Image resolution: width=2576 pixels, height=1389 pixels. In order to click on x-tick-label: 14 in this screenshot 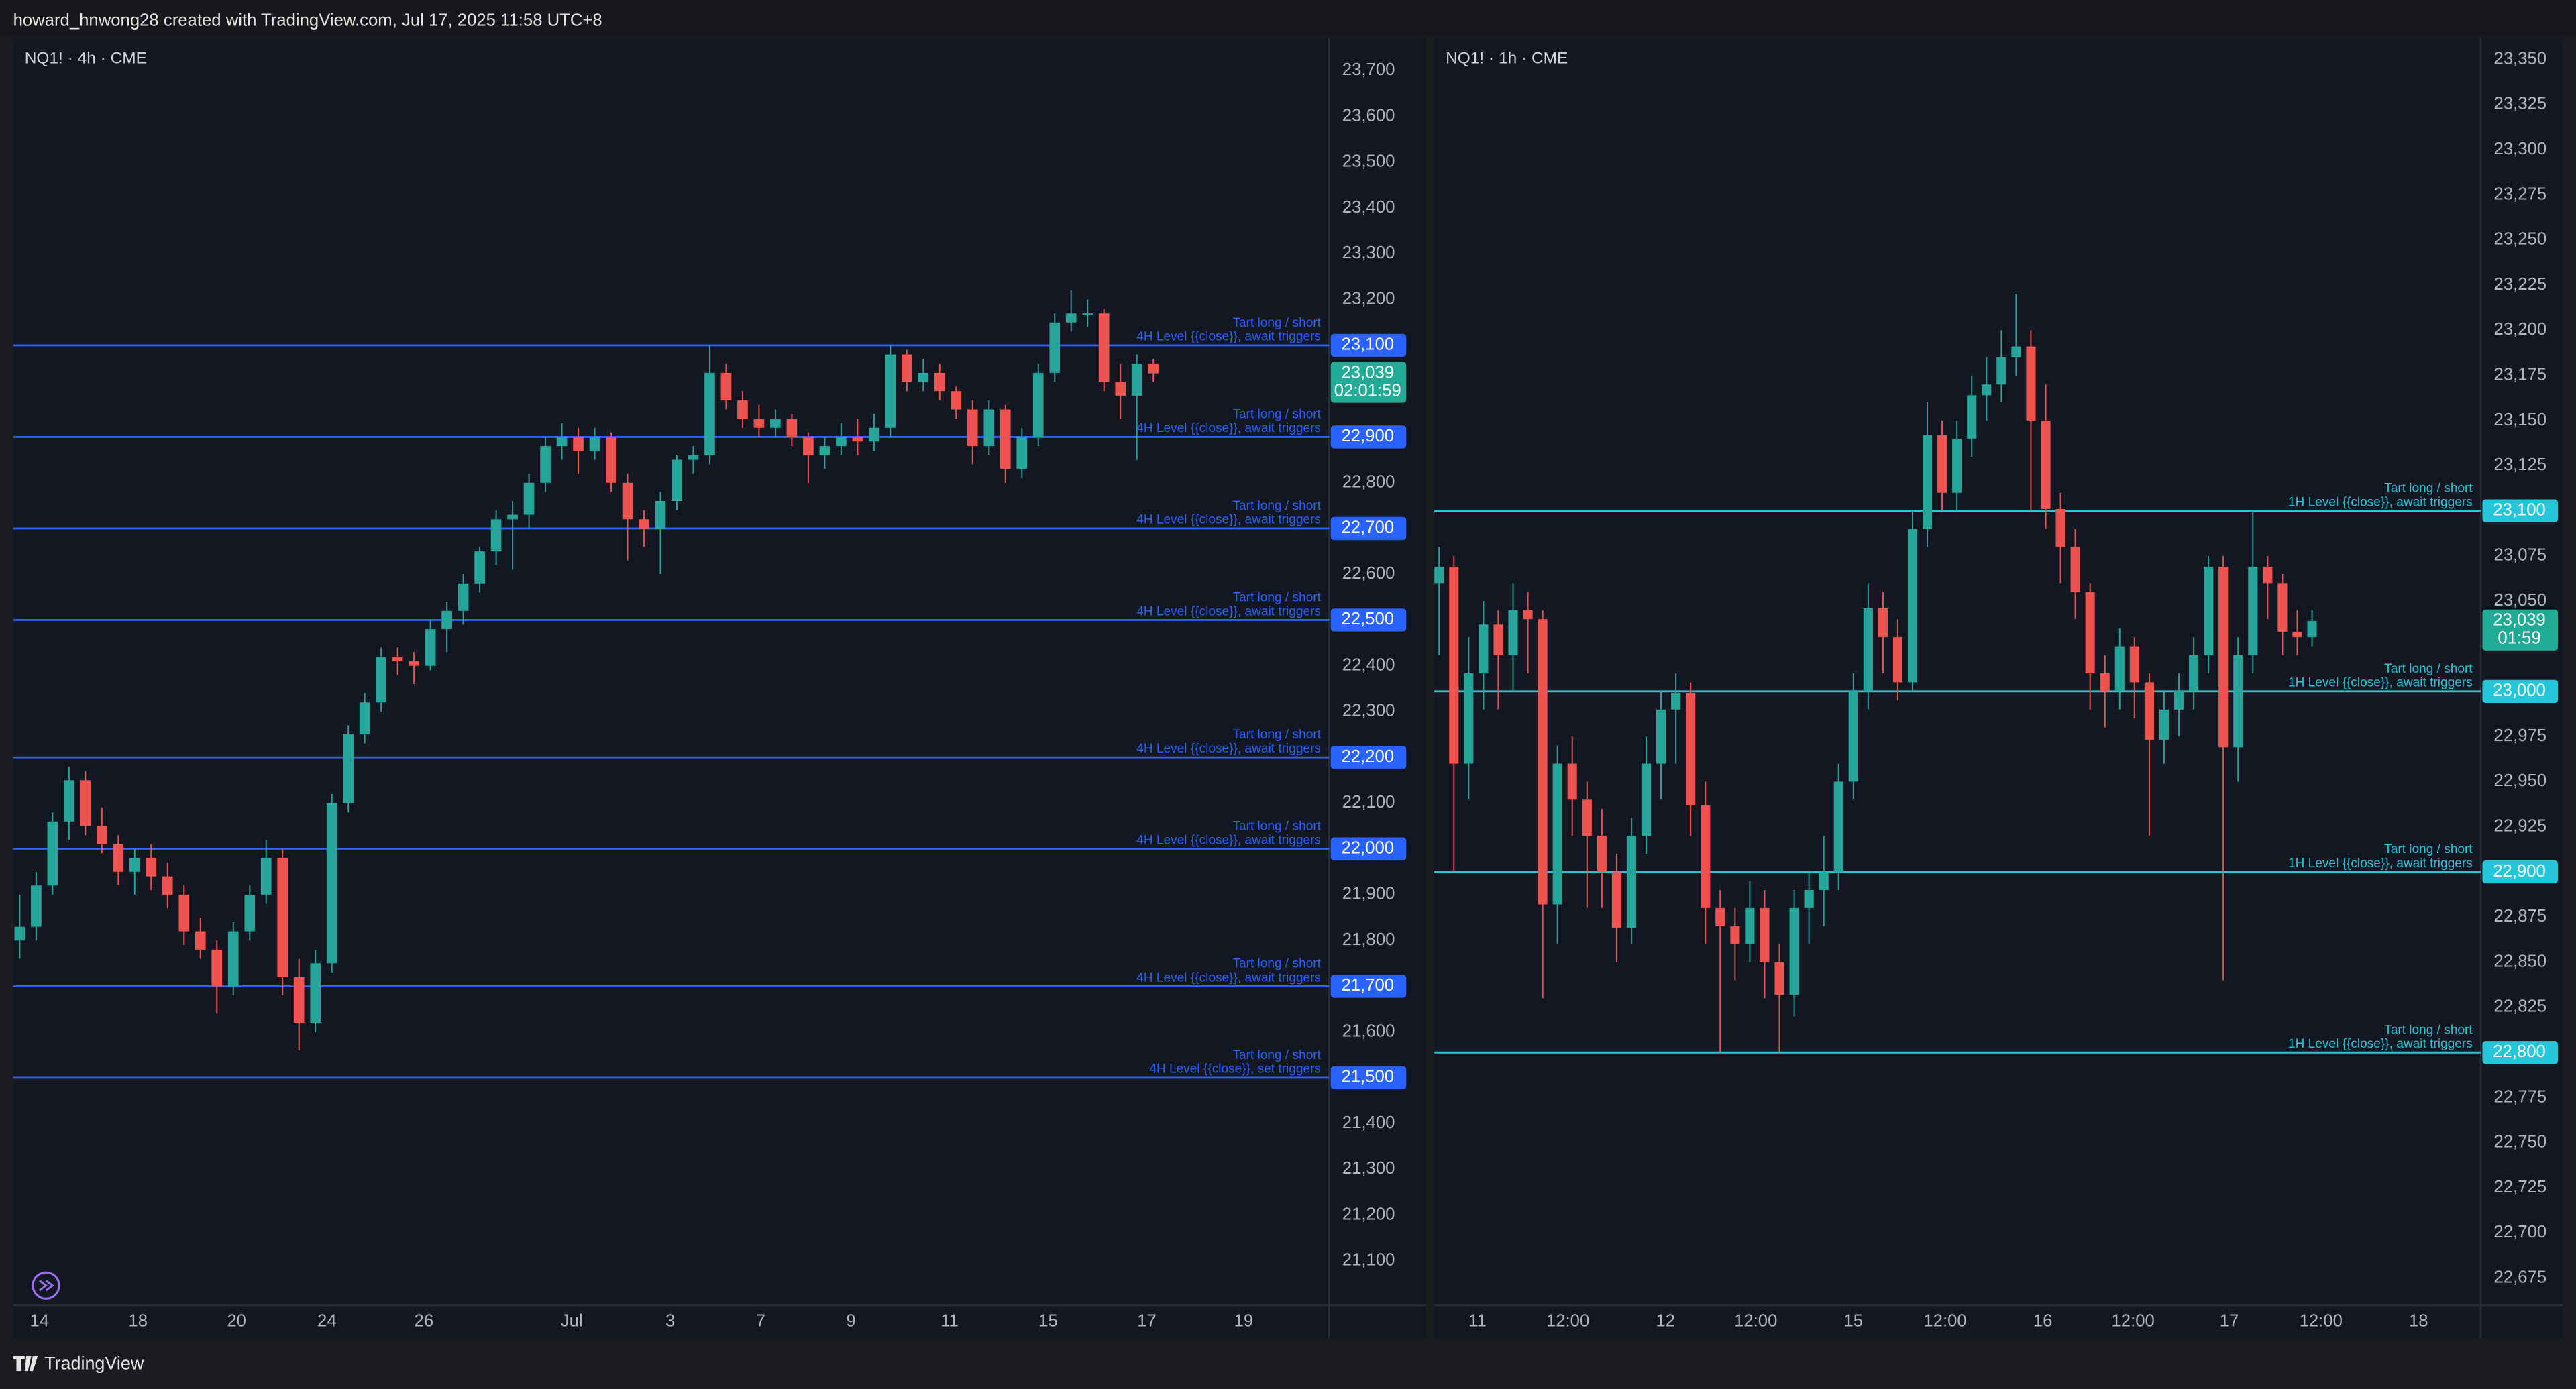, I will do `click(39, 1321)`.